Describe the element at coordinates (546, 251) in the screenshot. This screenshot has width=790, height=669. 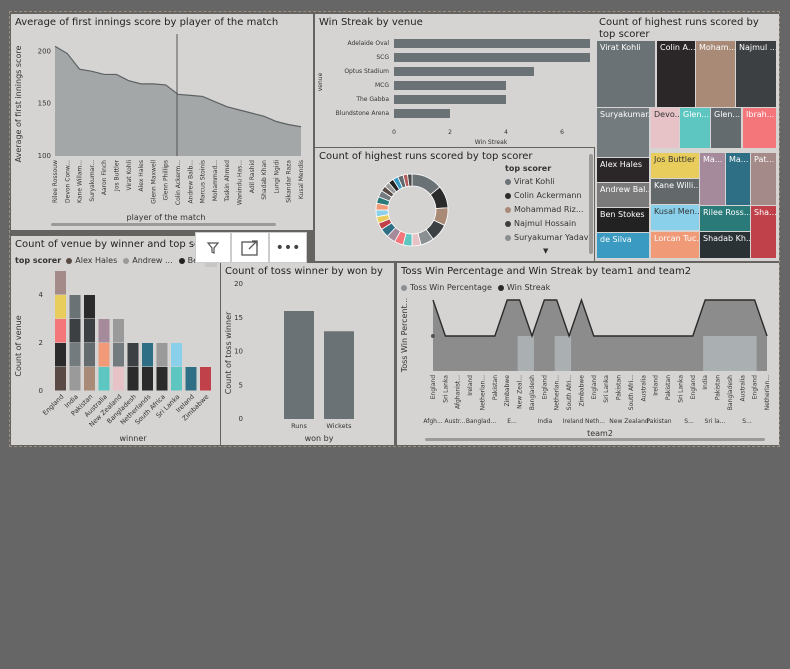
I see `chevron-down-icon: ▼` at that location.